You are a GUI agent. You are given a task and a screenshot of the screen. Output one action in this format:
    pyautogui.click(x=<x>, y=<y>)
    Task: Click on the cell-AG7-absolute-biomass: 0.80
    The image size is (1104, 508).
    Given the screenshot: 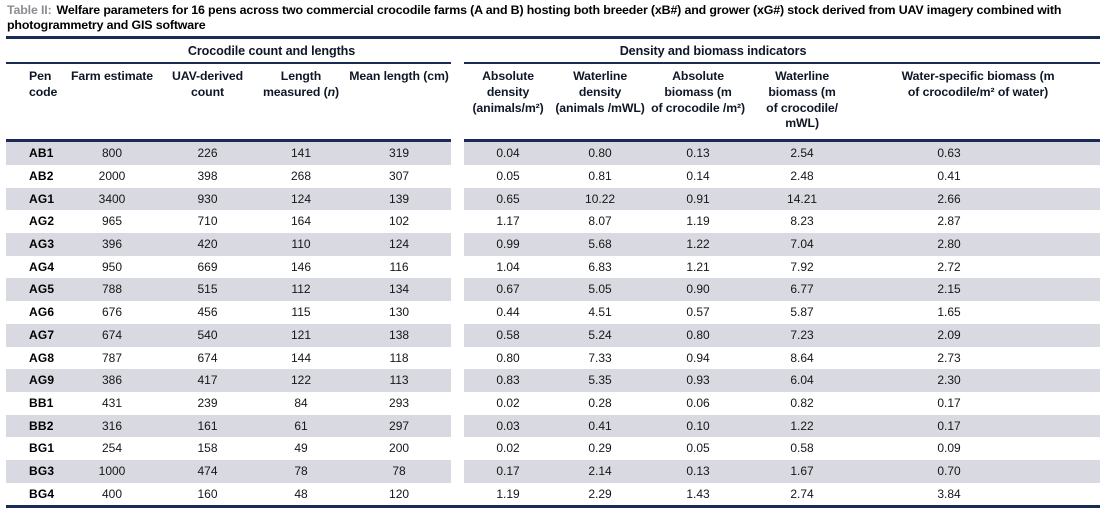 What is the action you would take?
    pyautogui.click(x=698, y=335)
    